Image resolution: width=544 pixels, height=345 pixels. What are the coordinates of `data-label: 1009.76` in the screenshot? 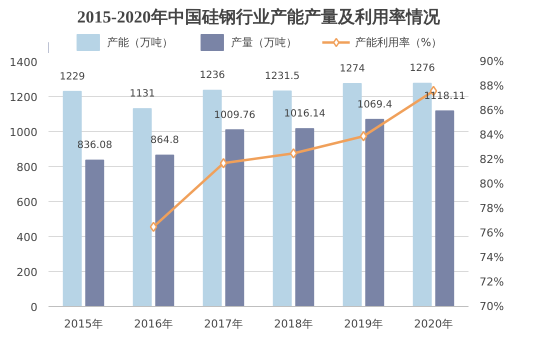 It's located at (235, 115).